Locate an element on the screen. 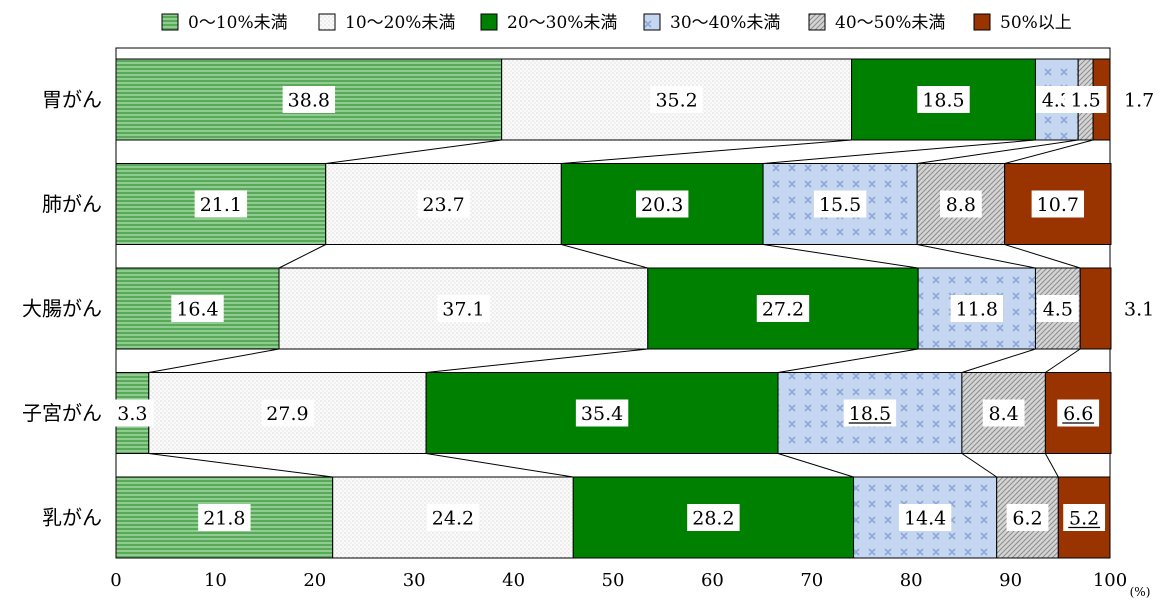 Image resolution: width=1164 pixels, height=613 pixels. category-label: 乳がん is located at coordinates (72, 518).